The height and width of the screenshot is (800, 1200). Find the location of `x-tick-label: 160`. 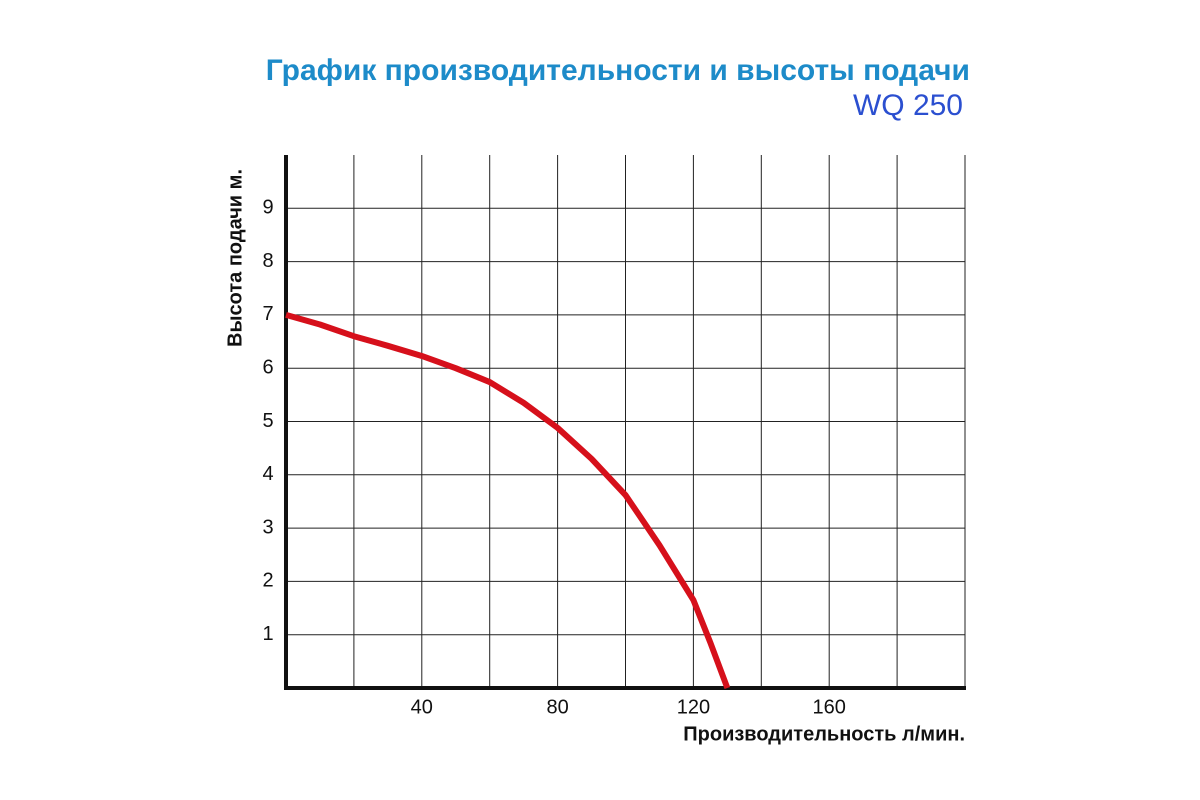

x-tick-label: 160 is located at coordinates (829, 707).